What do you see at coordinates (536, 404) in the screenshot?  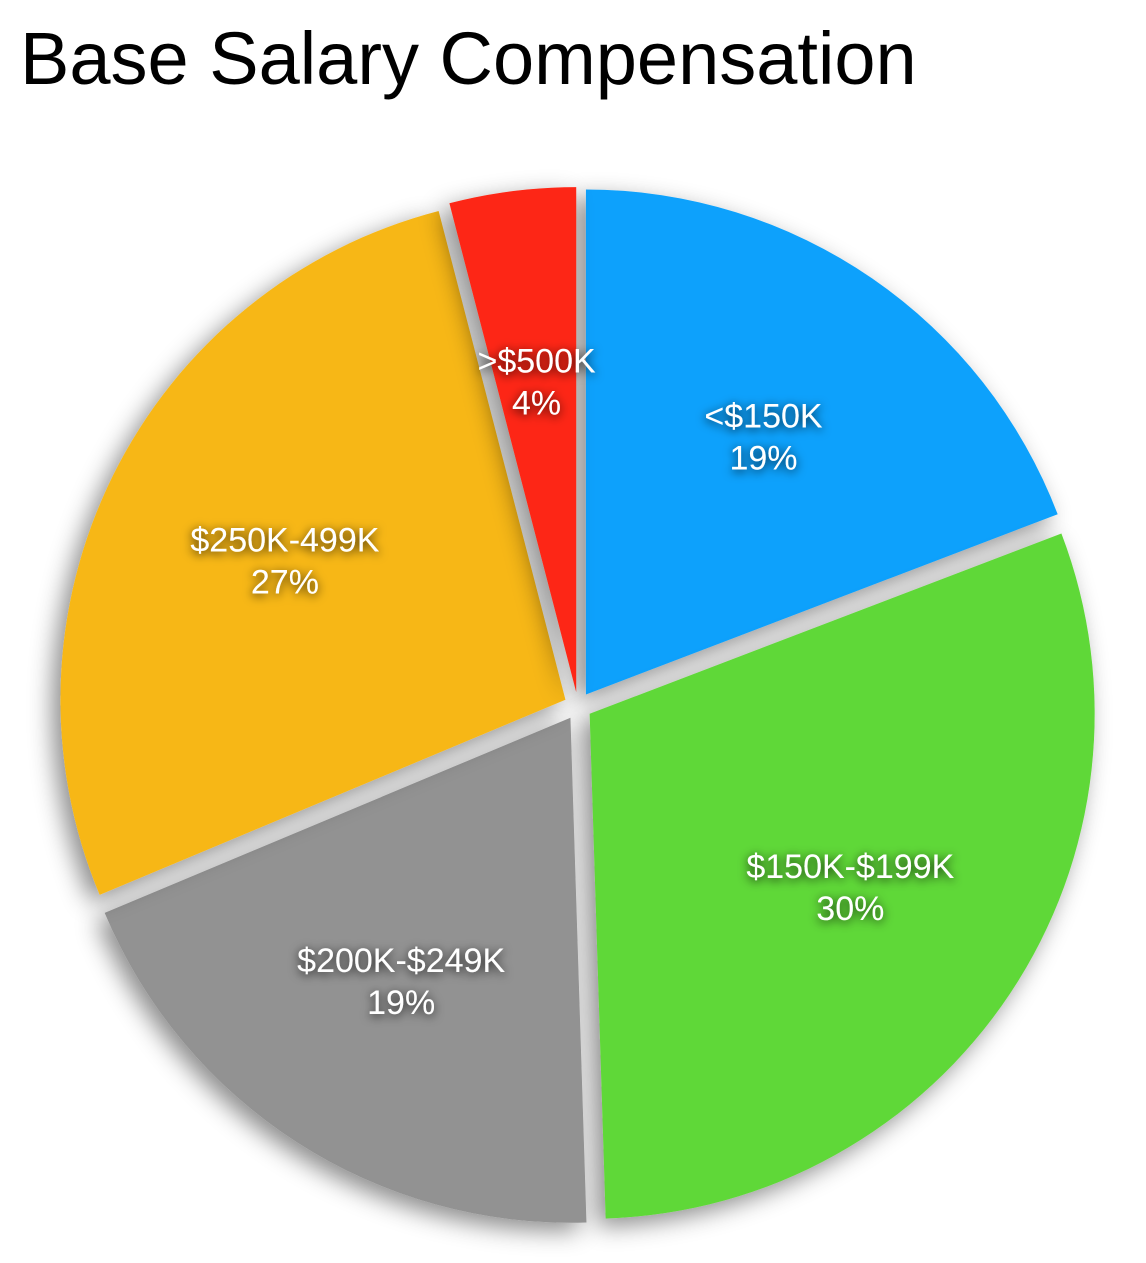 I see `slice-percent-label: 4%` at bounding box center [536, 404].